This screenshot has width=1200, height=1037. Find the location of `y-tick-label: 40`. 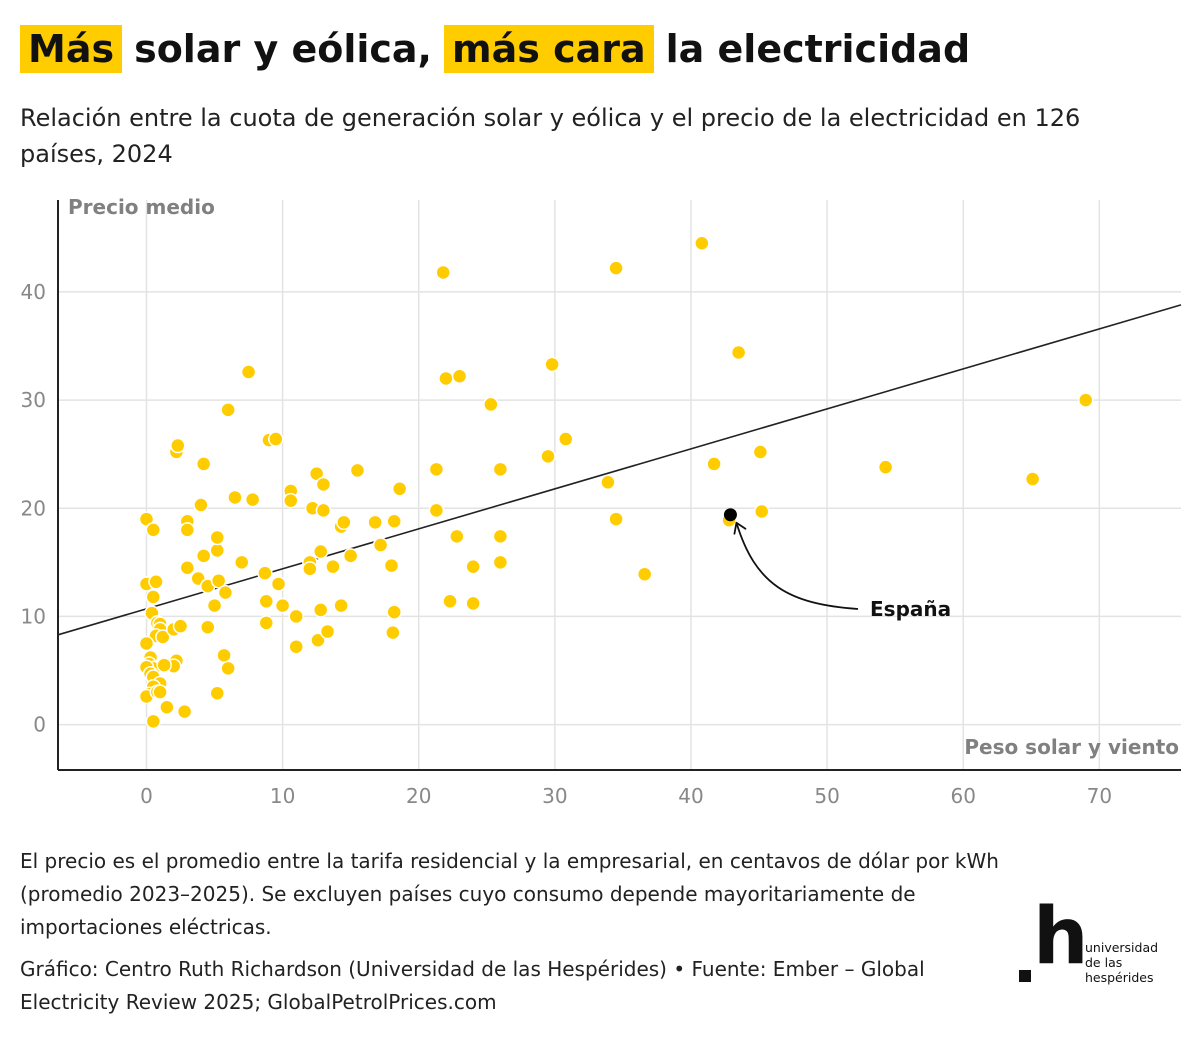

y-tick-label: 40 is located at coordinates (33, 292).